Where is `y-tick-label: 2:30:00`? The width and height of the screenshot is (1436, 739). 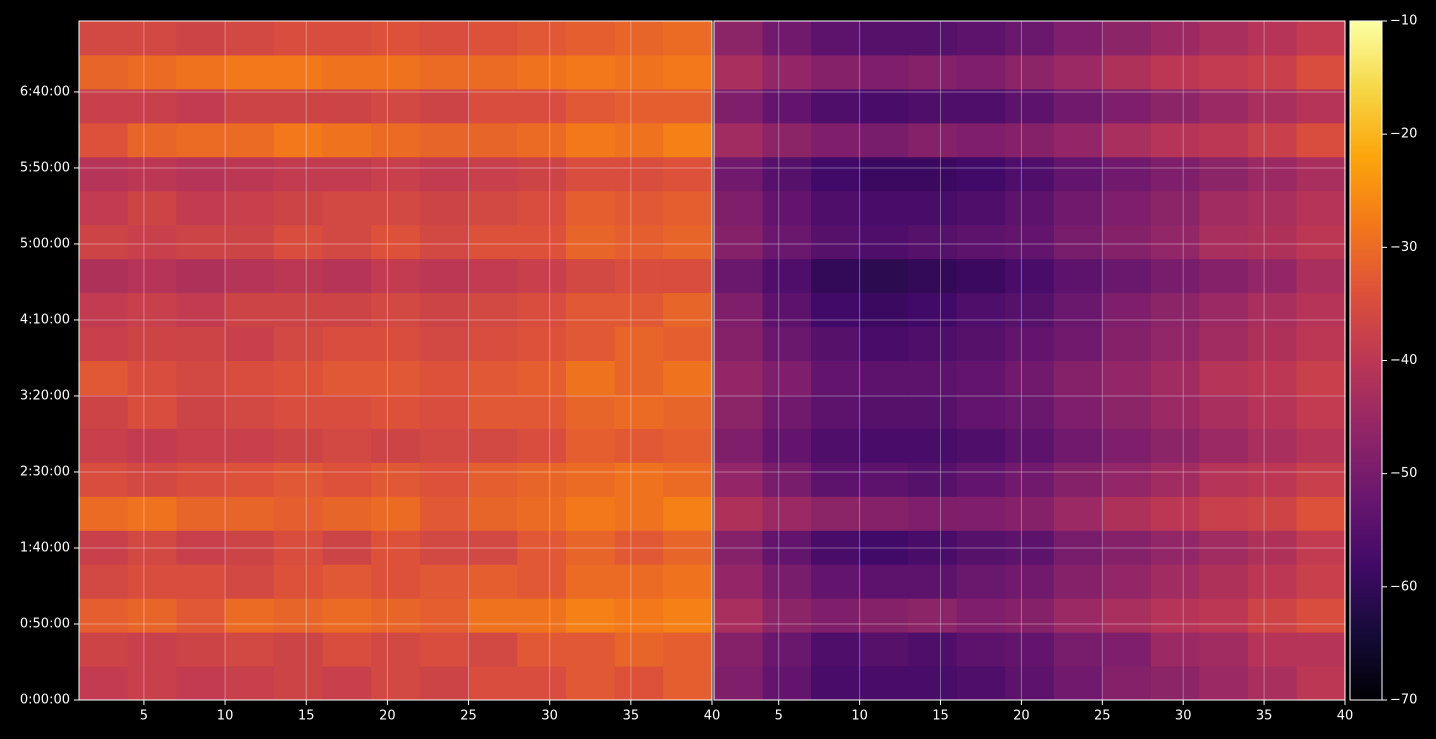 y-tick-label: 2:30:00 is located at coordinates (45, 471).